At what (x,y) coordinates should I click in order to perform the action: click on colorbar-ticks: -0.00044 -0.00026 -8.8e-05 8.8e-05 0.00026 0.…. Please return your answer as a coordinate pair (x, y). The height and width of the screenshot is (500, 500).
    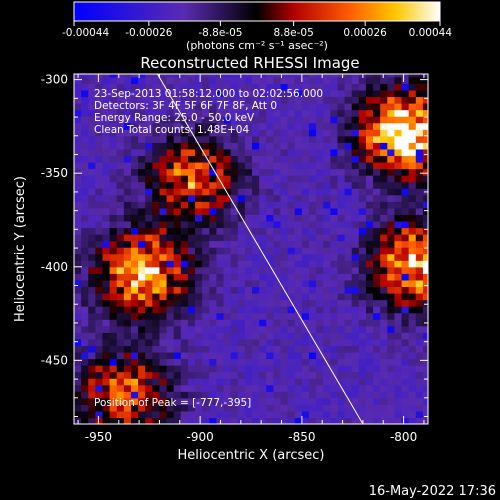
    Looking at the image, I should click on (257, 30).